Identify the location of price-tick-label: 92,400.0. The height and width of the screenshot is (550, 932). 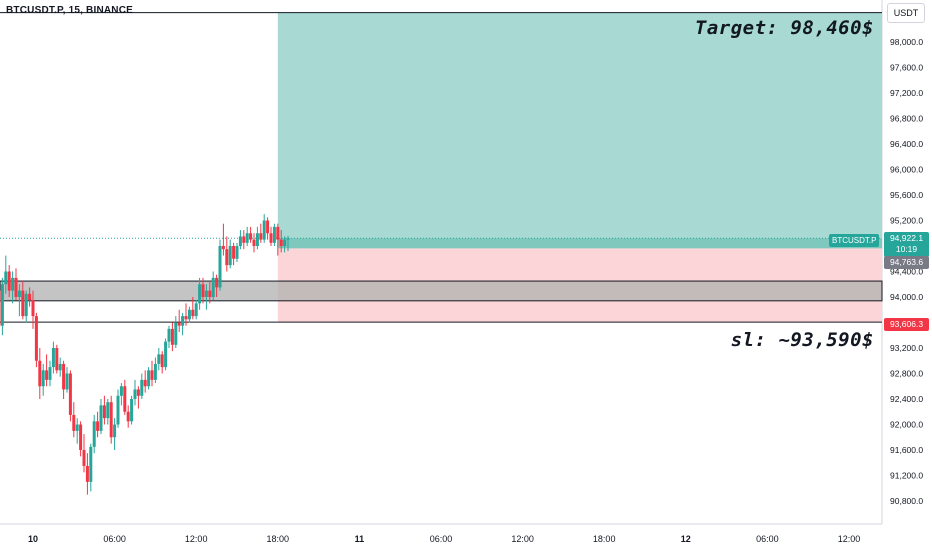
(906, 399).